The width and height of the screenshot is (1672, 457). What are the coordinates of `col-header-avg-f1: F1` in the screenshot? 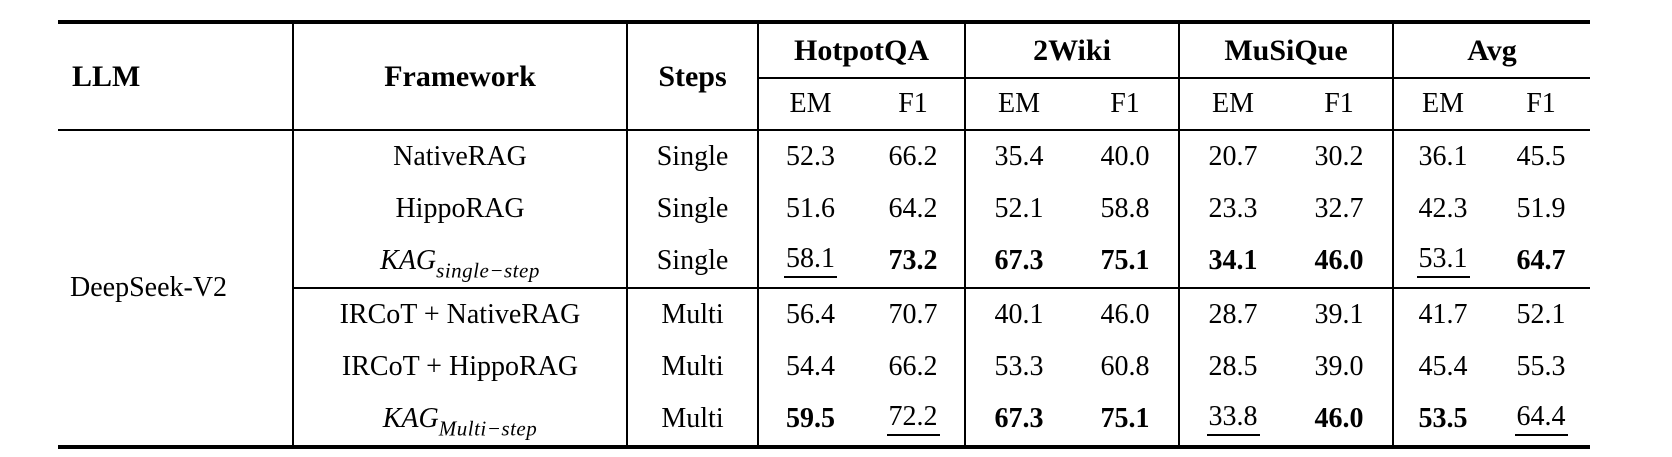 It's located at (1541, 104).